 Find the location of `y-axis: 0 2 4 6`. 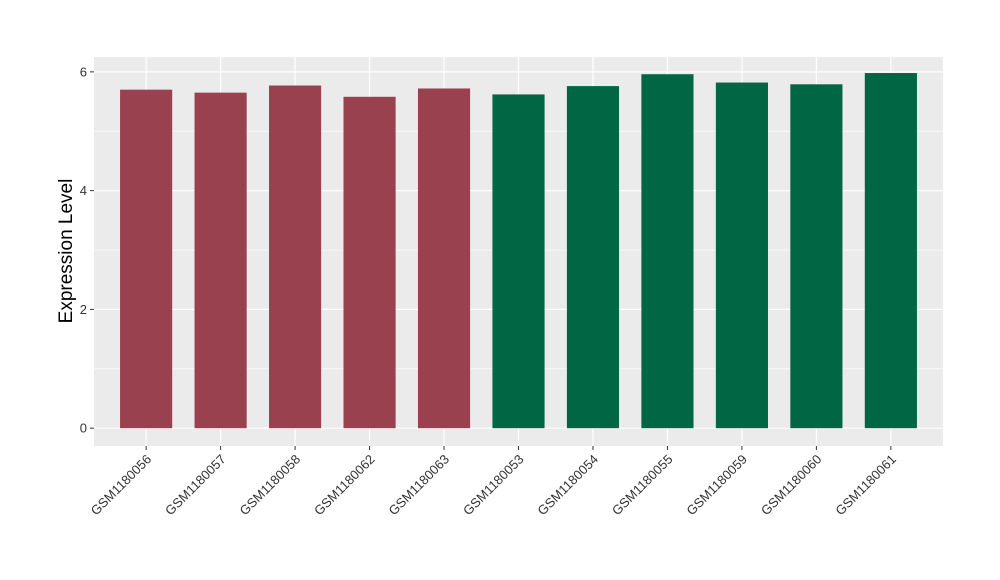

y-axis: 0 2 4 6 is located at coordinates (87, 250).